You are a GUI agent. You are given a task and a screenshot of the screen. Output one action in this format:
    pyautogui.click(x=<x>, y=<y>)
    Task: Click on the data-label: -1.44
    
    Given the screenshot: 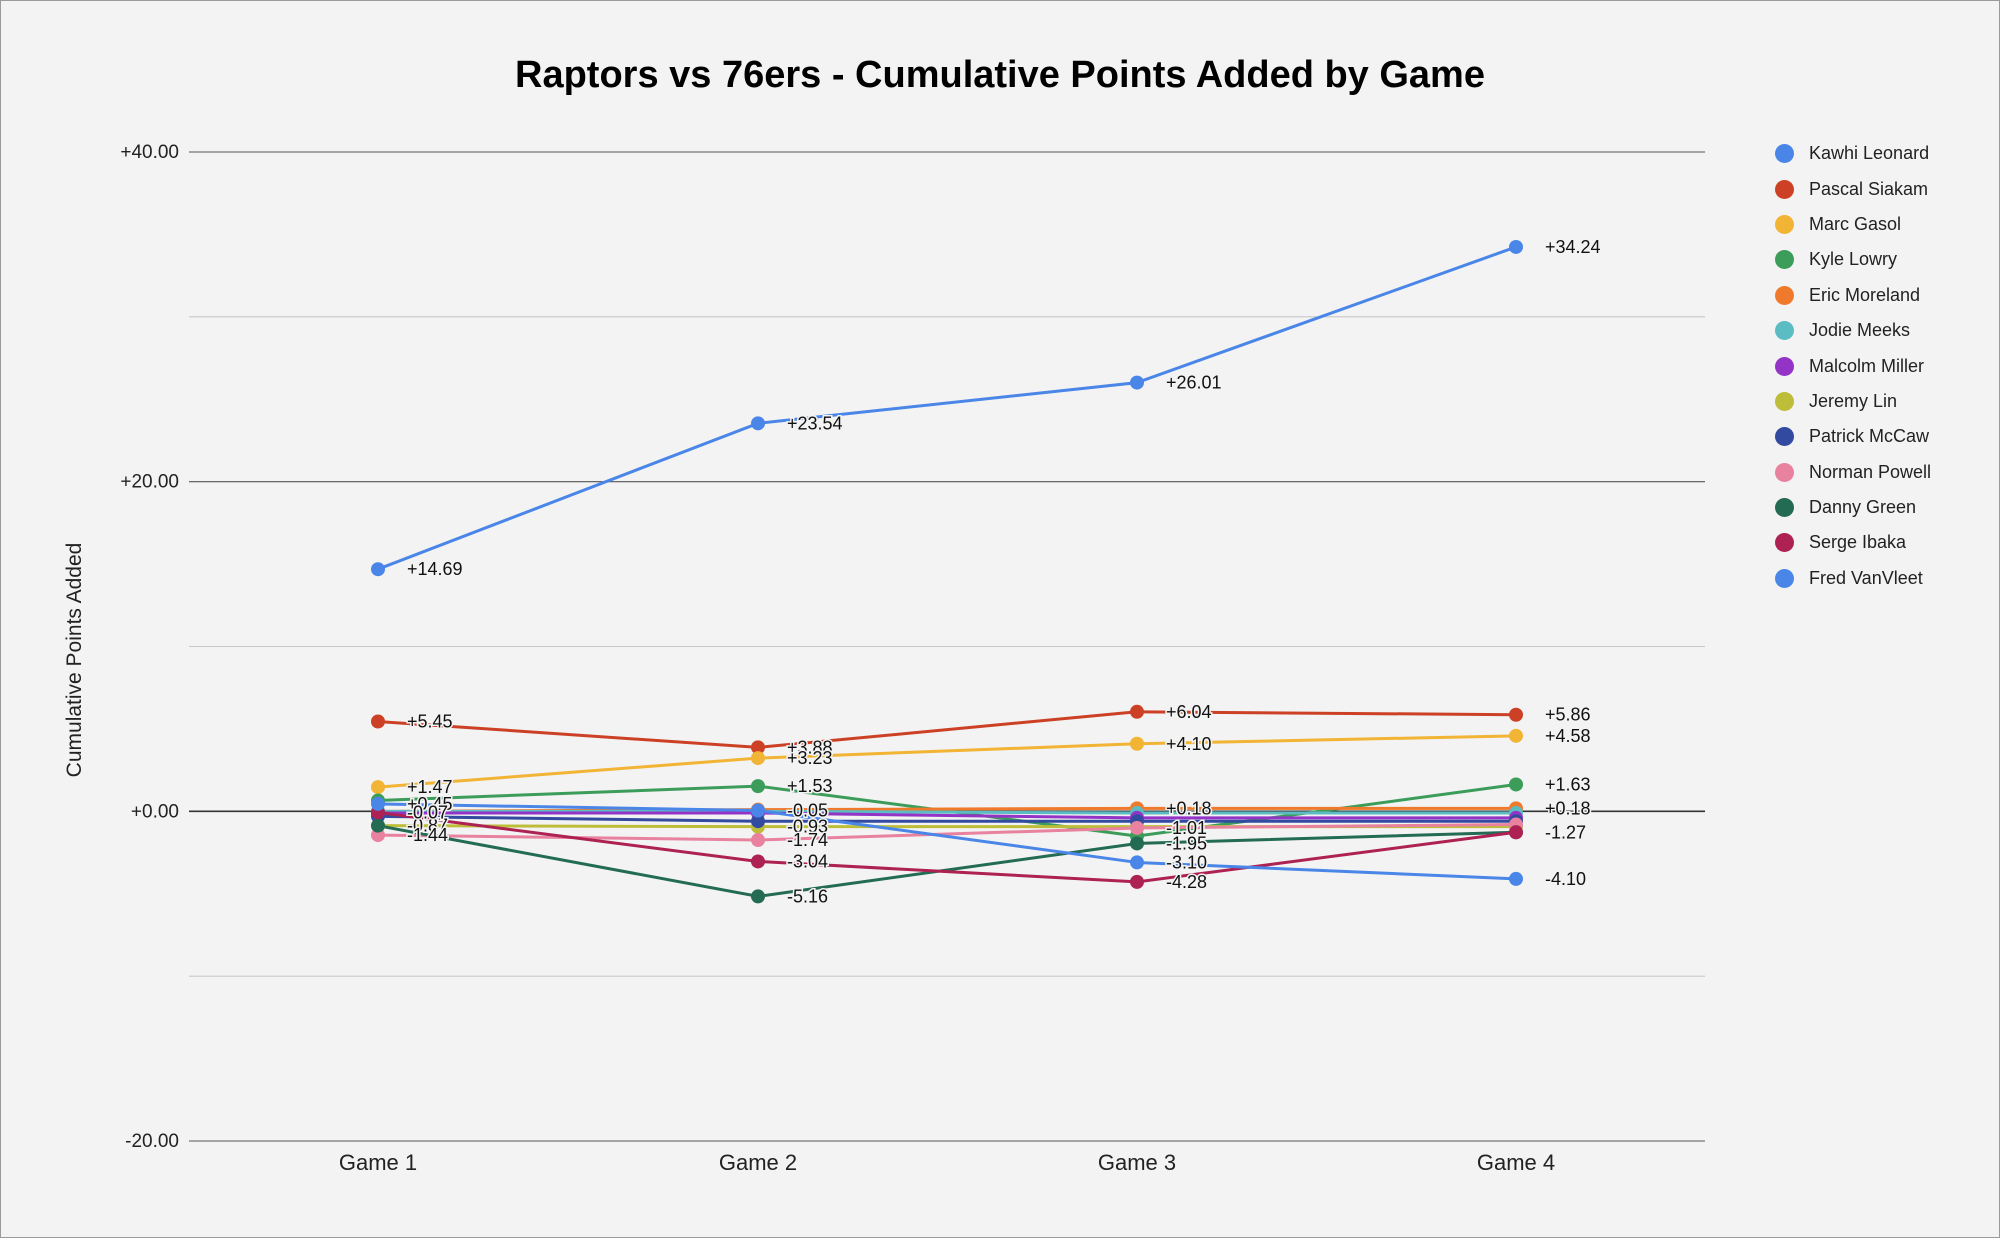 What is the action you would take?
    pyautogui.click(x=427, y=835)
    